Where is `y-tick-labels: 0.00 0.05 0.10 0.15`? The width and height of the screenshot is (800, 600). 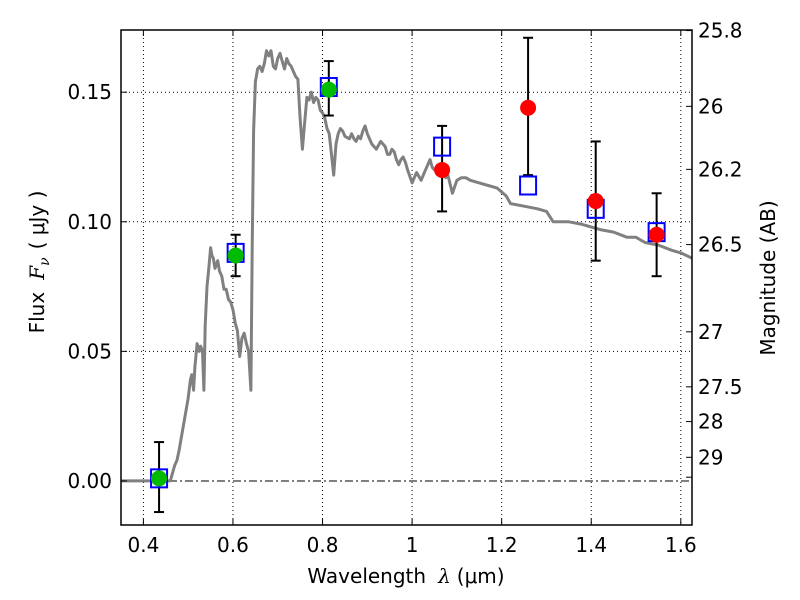 y-tick-labels: 0.00 0.05 0.10 0.15 is located at coordinates (89, 286).